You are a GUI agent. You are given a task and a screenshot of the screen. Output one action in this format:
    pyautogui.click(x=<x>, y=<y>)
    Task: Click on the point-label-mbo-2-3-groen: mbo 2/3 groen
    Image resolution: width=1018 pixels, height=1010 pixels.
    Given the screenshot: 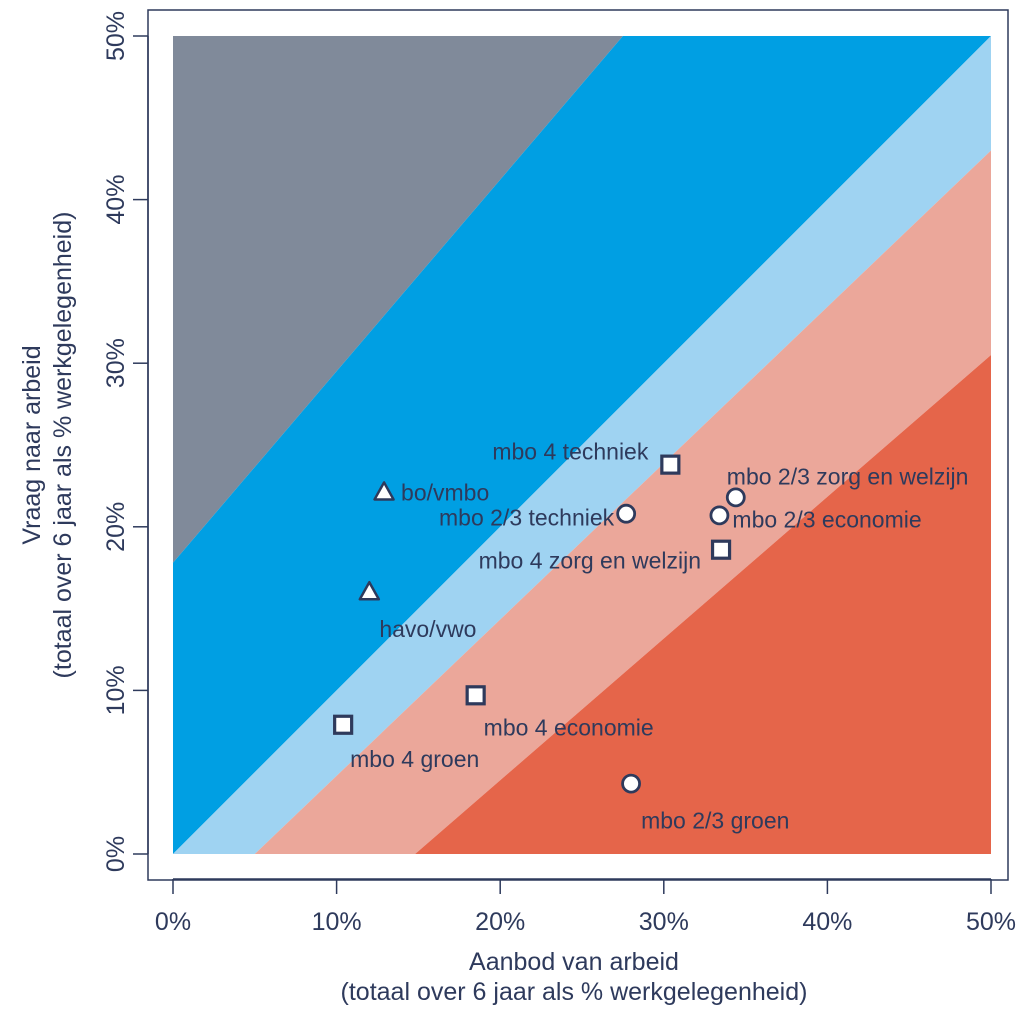 What is the action you would take?
    pyautogui.click(x=715, y=821)
    